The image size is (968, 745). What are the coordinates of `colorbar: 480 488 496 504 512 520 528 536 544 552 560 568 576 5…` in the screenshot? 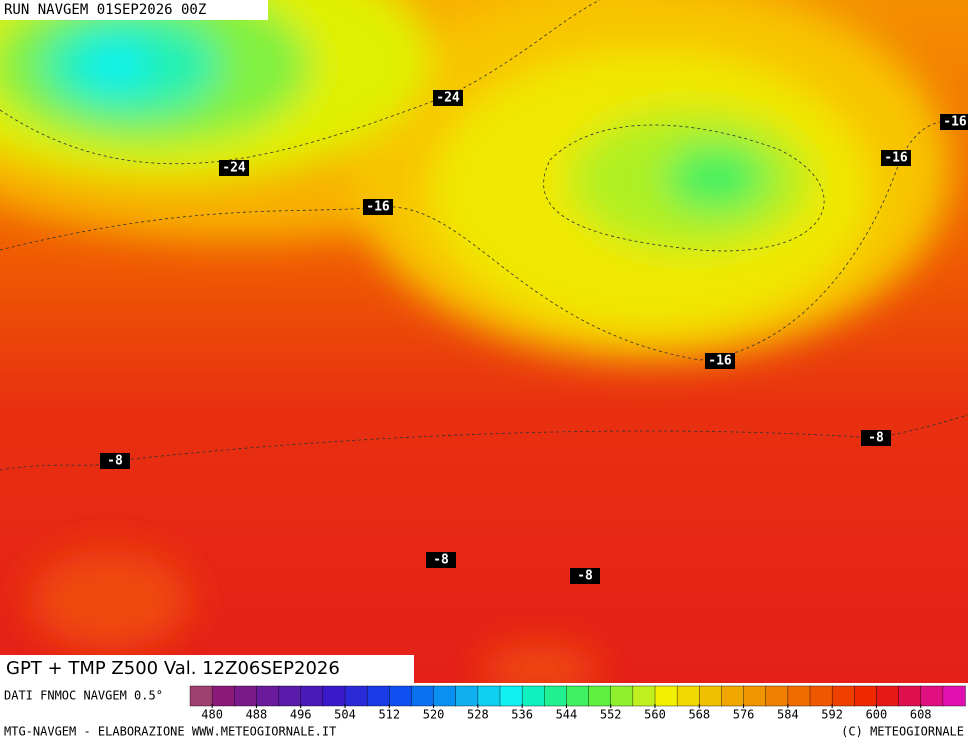 It's located at (577, 703).